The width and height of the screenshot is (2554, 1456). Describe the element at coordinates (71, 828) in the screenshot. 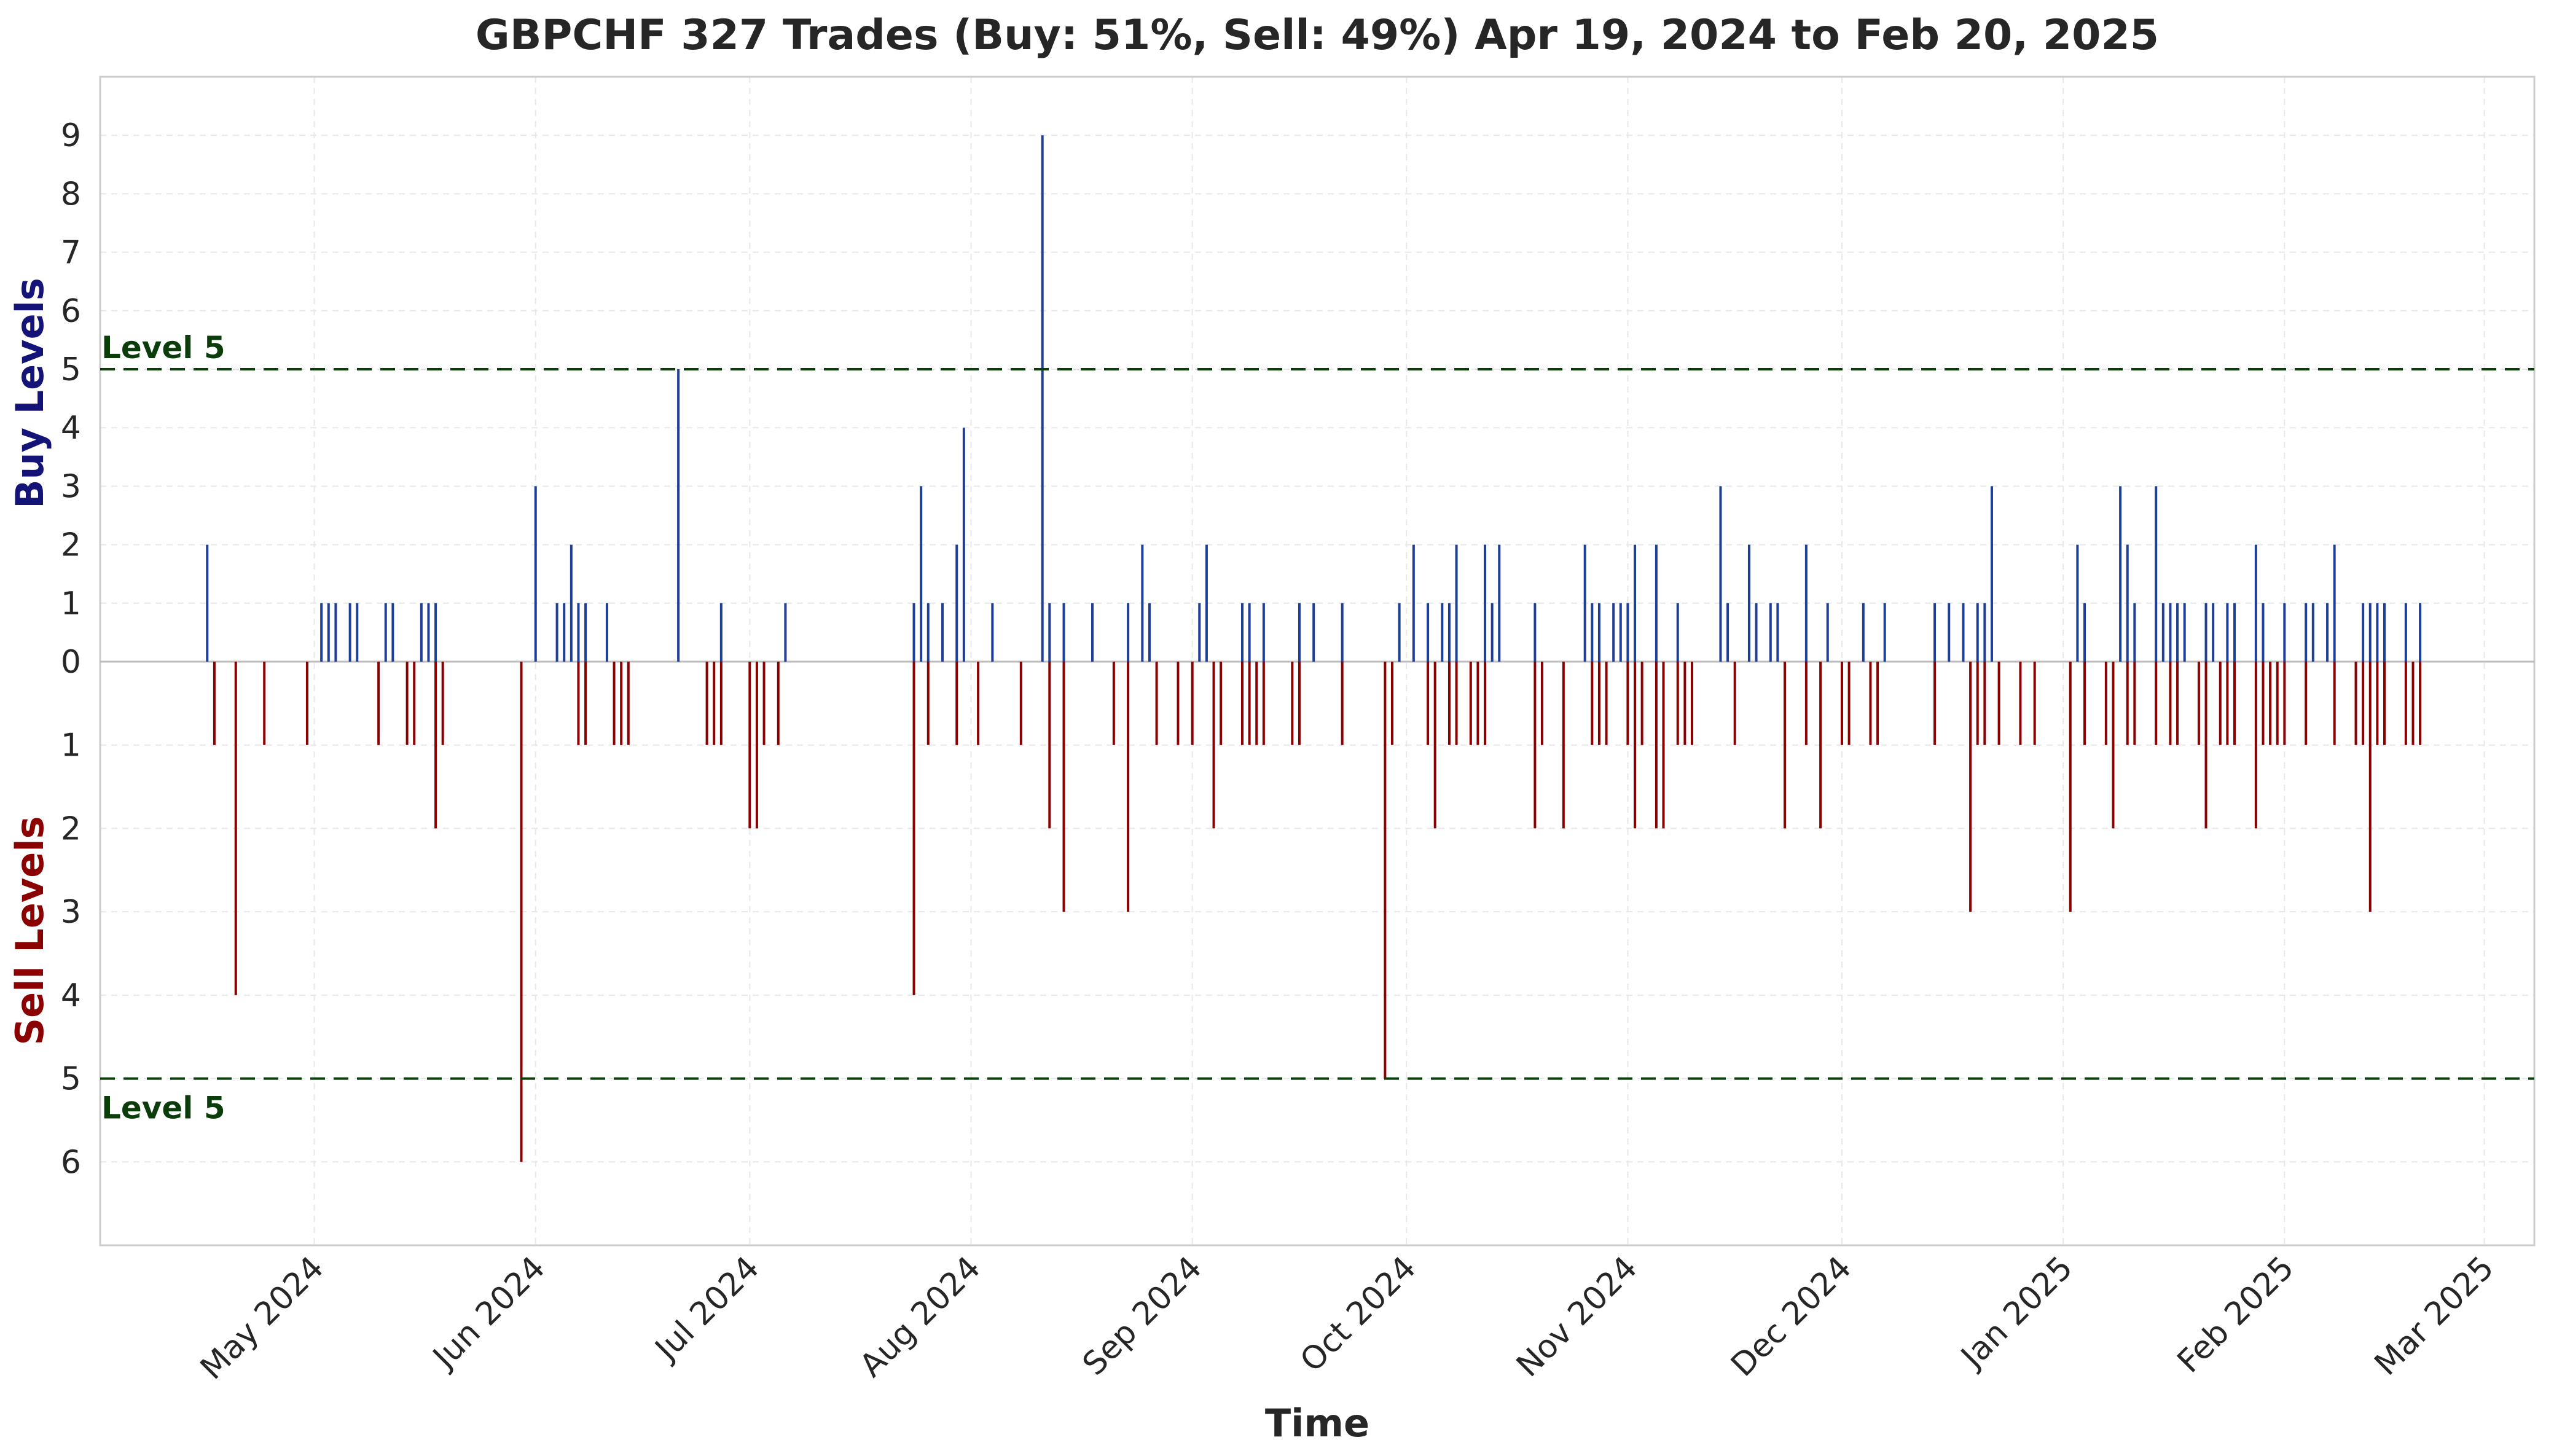

I see `y-tick-label-sell: 2` at that location.